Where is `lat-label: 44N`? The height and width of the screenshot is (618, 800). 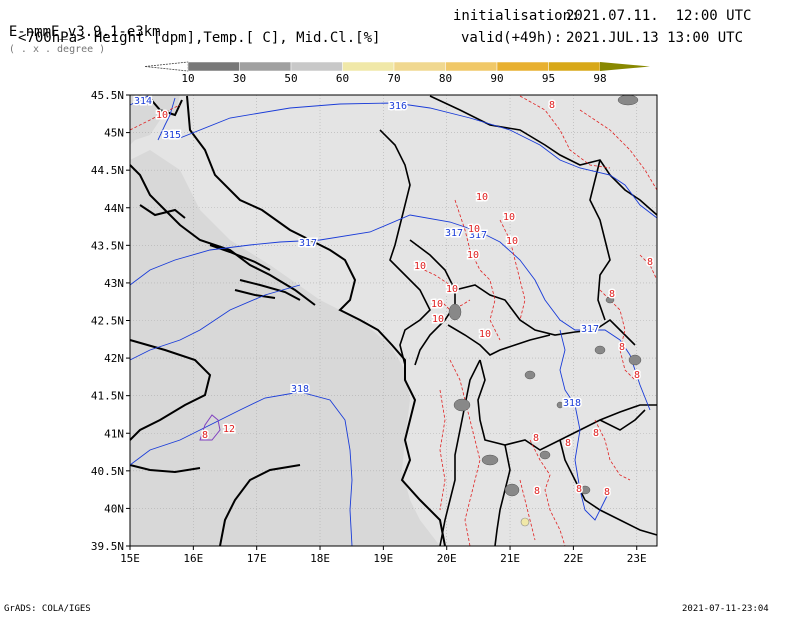
lat-label: 44N is located at coordinates (114, 208).